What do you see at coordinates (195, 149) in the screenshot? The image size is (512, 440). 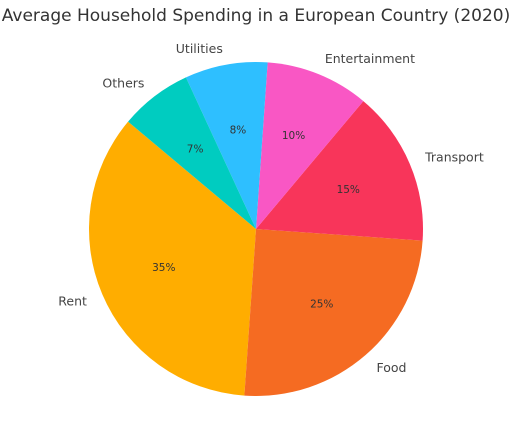 I see `pie-value-label-others: 7%` at bounding box center [195, 149].